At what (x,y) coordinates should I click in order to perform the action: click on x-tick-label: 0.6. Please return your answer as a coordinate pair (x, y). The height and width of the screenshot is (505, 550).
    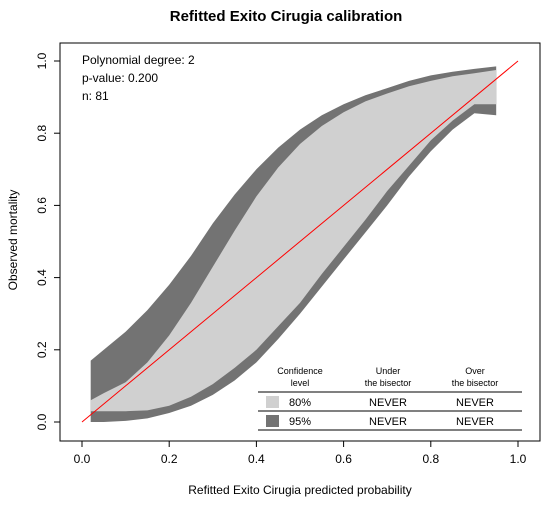
    Looking at the image, I should click on (343, 459).